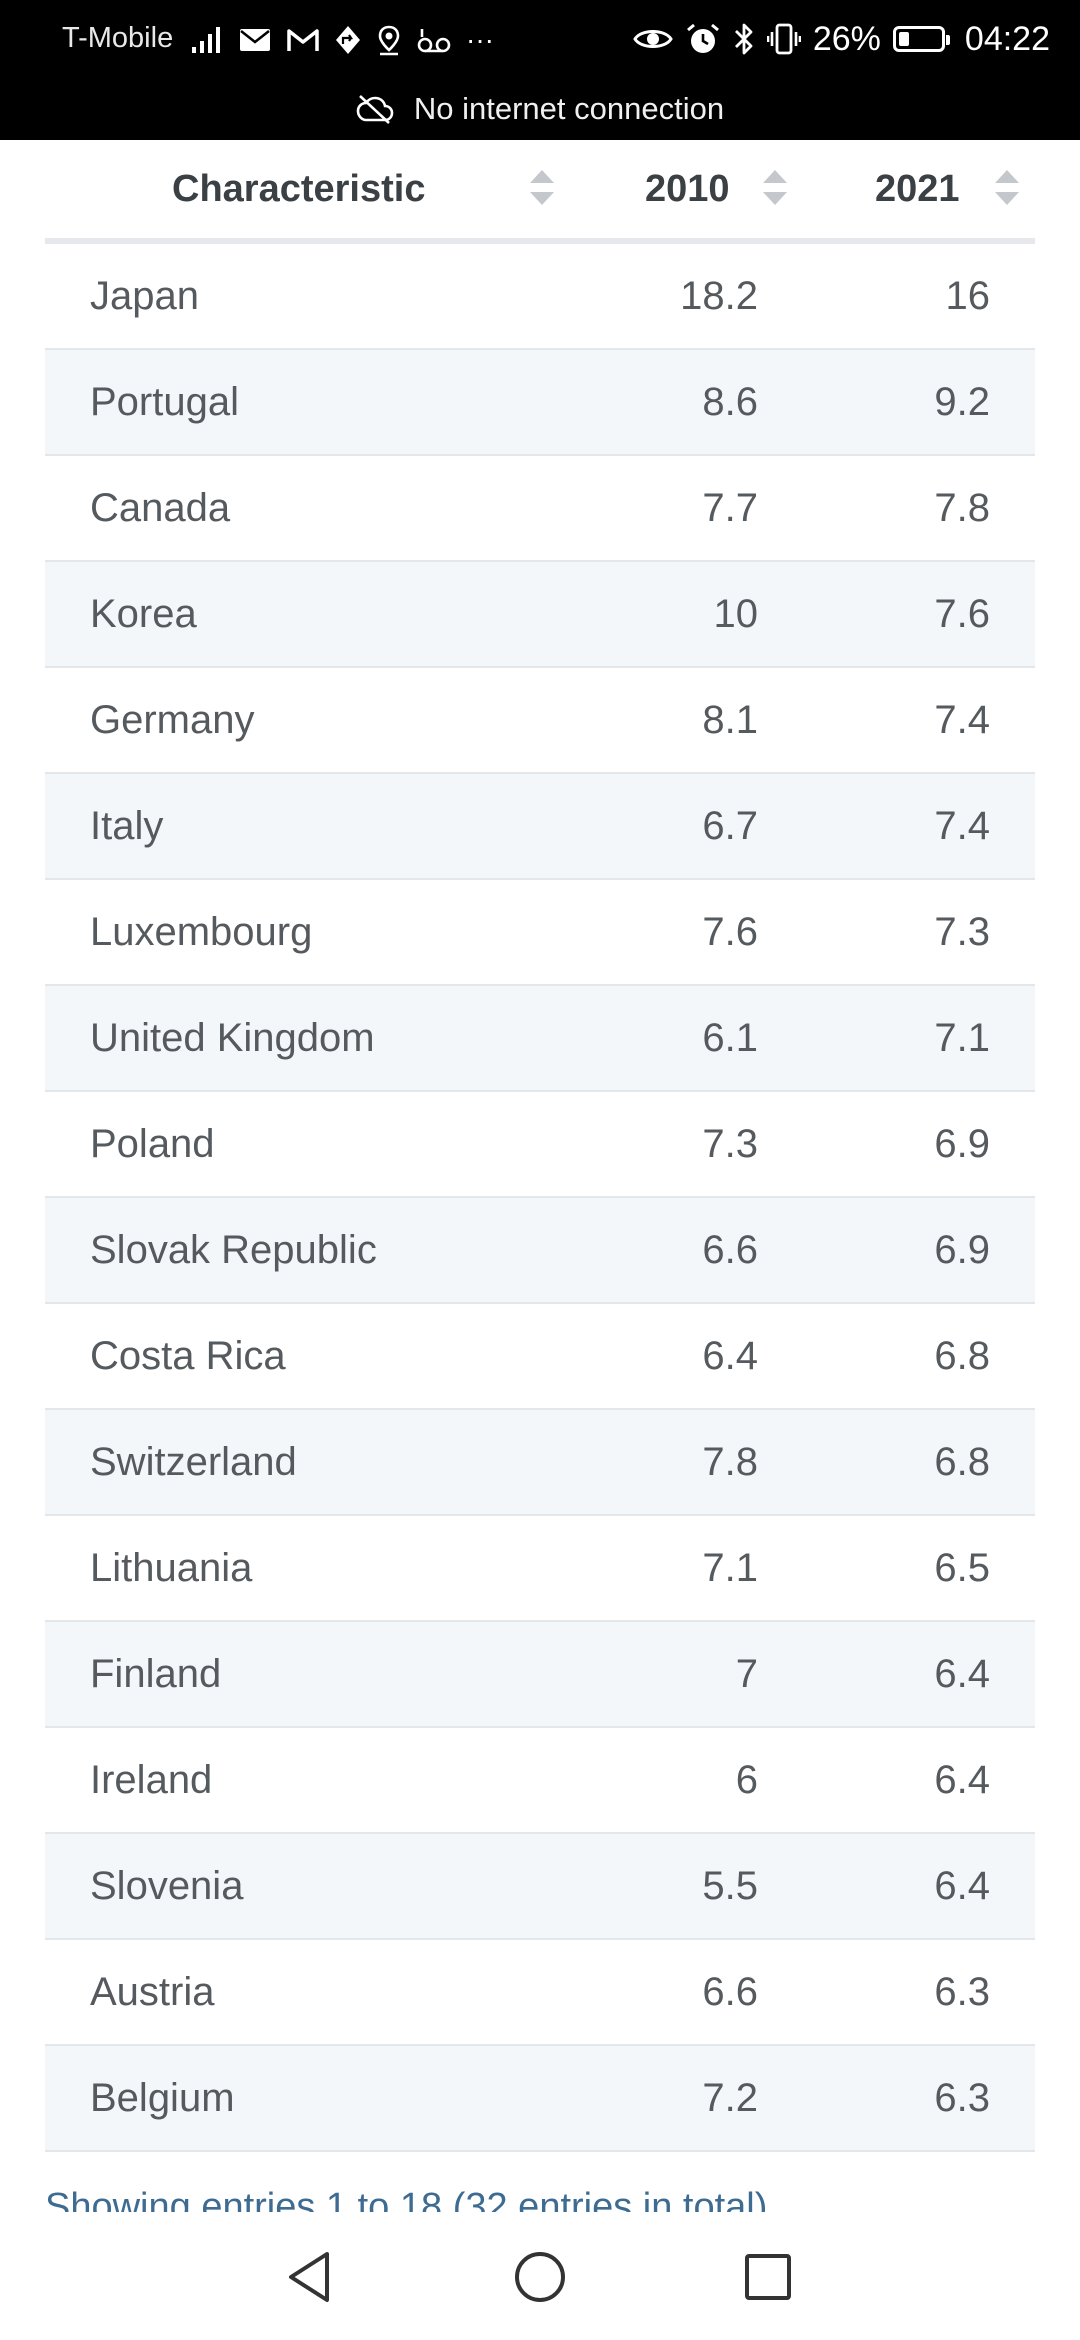 This screenshot has width=1080, height=2340. What do you see at coordinates (730, 1143) in the screenshot?
I see `value-2010-cell: 7.3` at bounding box center [730, 1143].